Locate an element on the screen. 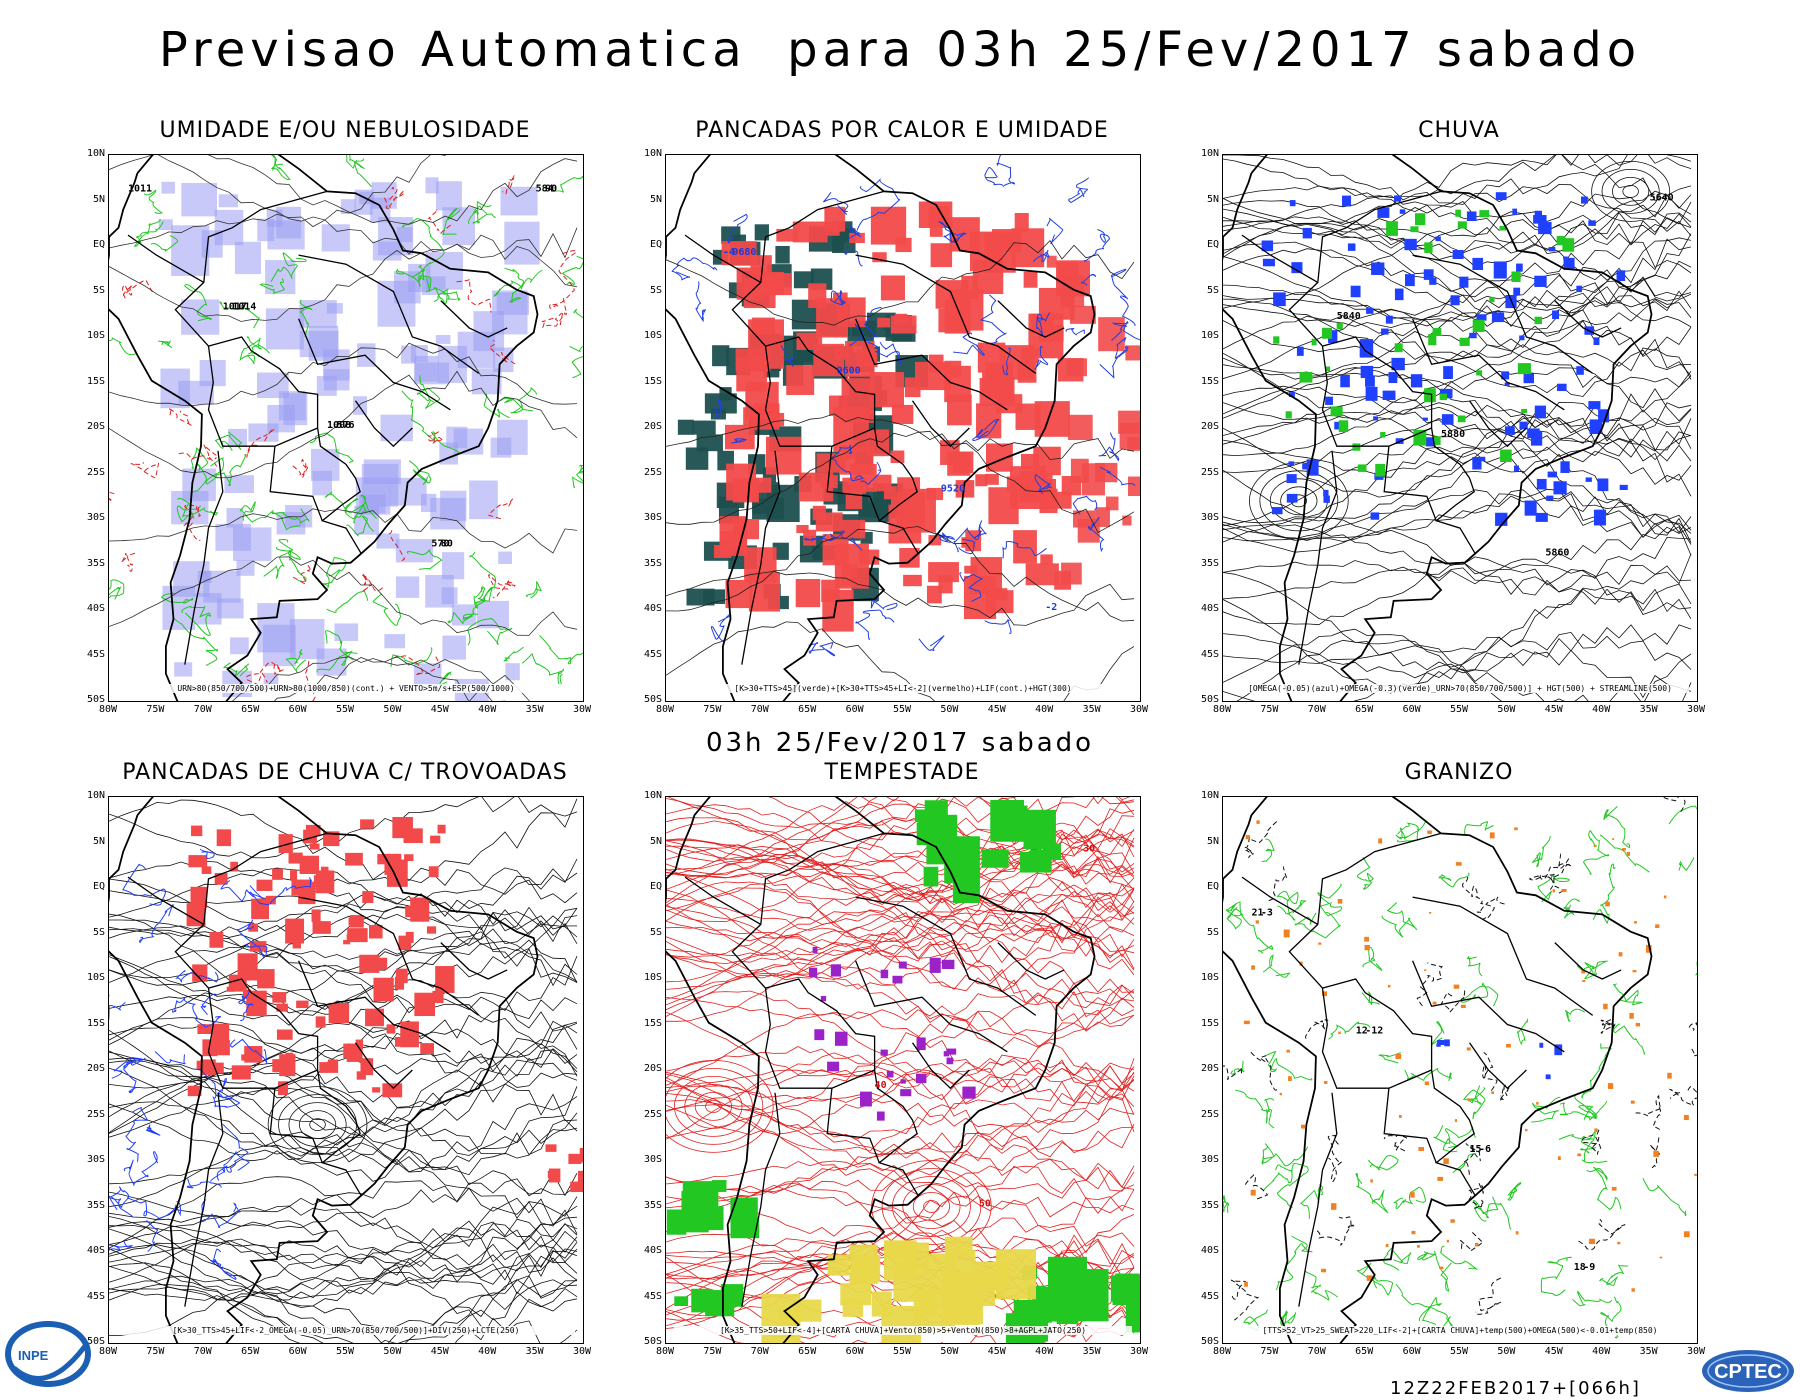  map-canvas: 5840 5880 5860 5640 is located at coordinates (1457, 428).